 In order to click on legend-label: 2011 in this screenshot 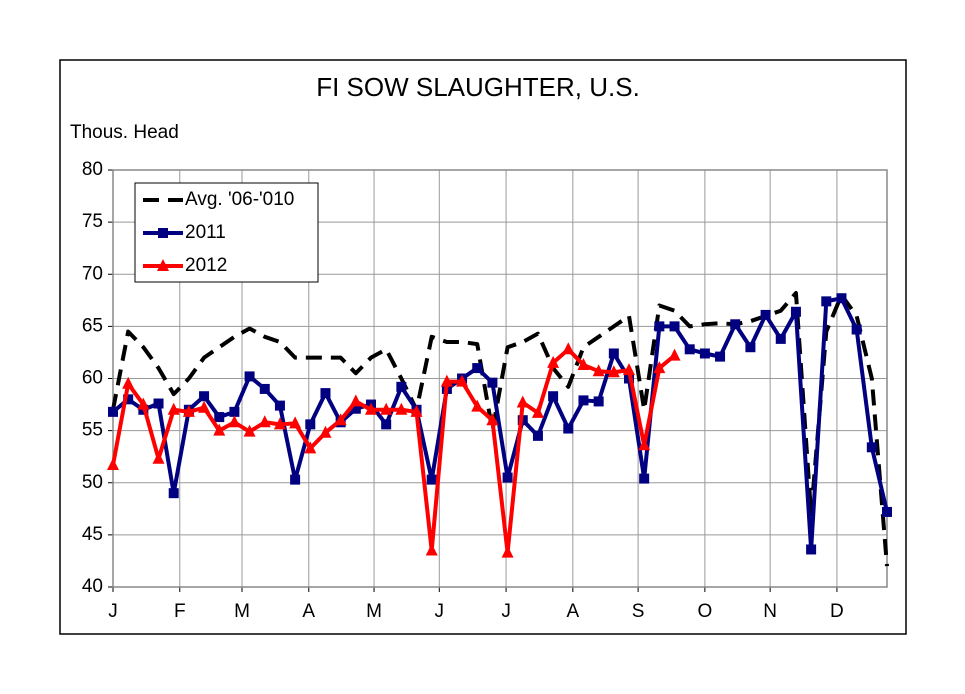, I will do `click(205, 232)`.